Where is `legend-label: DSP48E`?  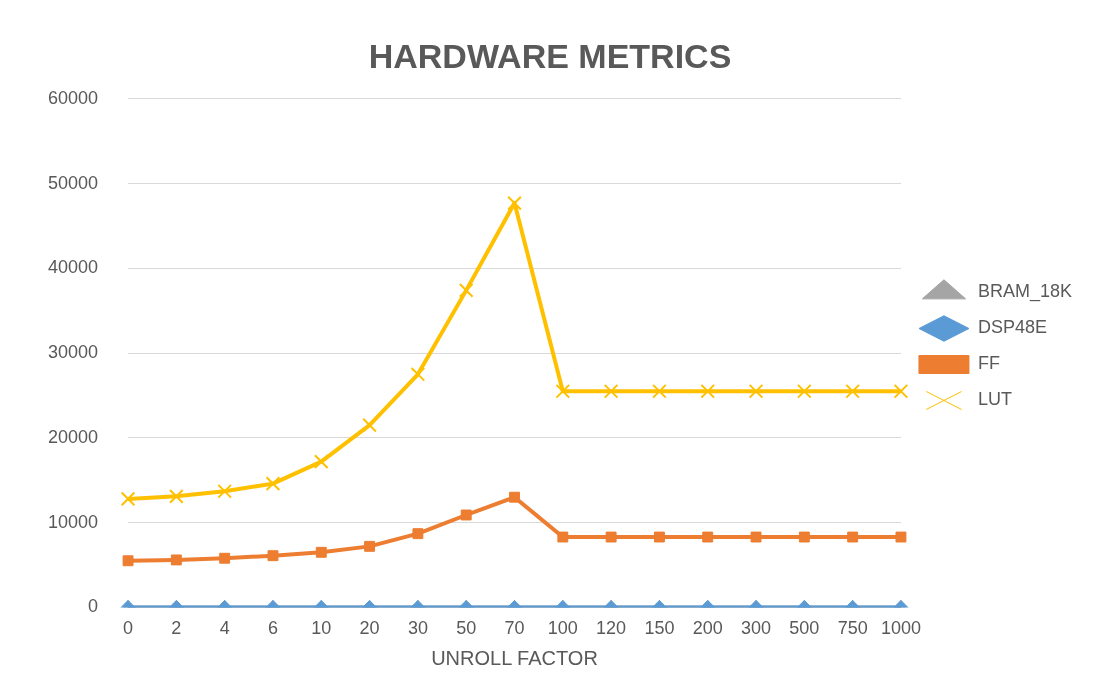
legend-label: DSP48E is located at coordinates (1012, 327).